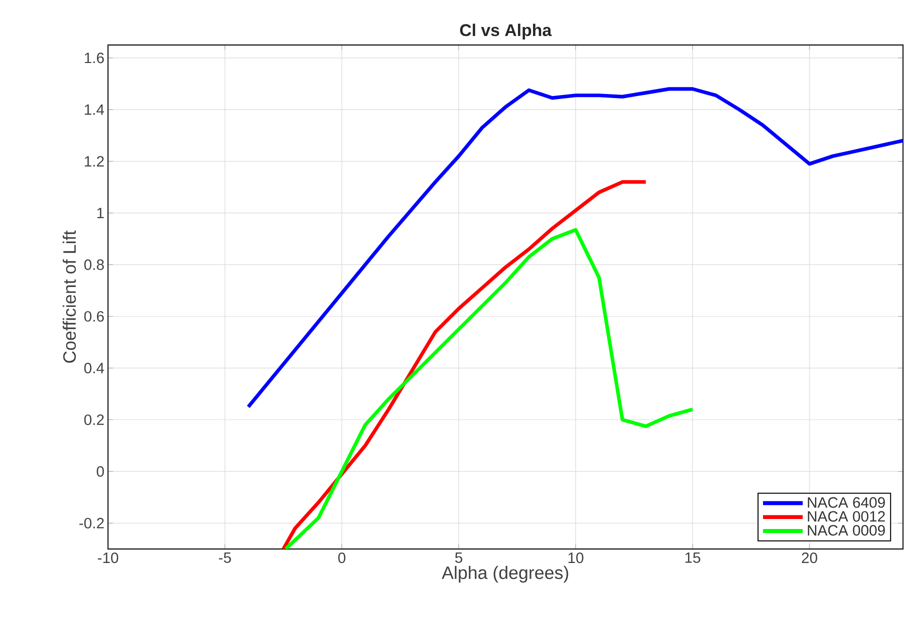 The width and height of the screenshot is (905, 627). What do you see at coordinates (576, 558) in the screenshot?
I see `x-tick-label: 10` at bounding box center [576, 558].